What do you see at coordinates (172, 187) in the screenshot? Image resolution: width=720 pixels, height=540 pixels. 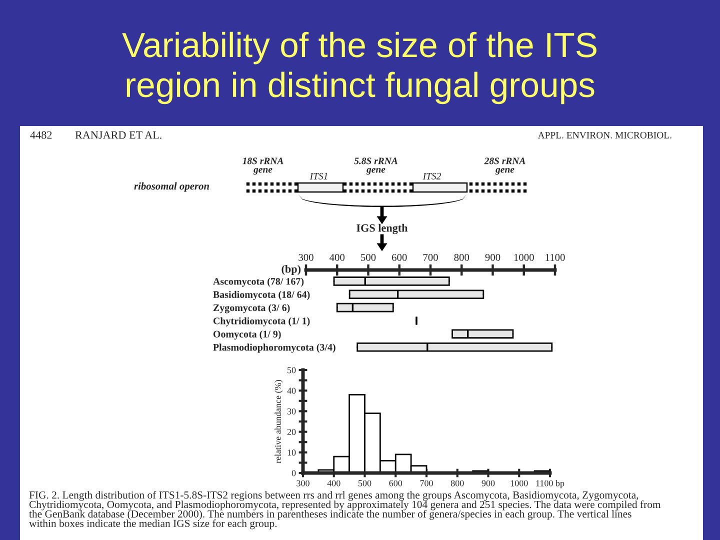 I see `text: ribosomal operon` at bounding box center [172, 187].